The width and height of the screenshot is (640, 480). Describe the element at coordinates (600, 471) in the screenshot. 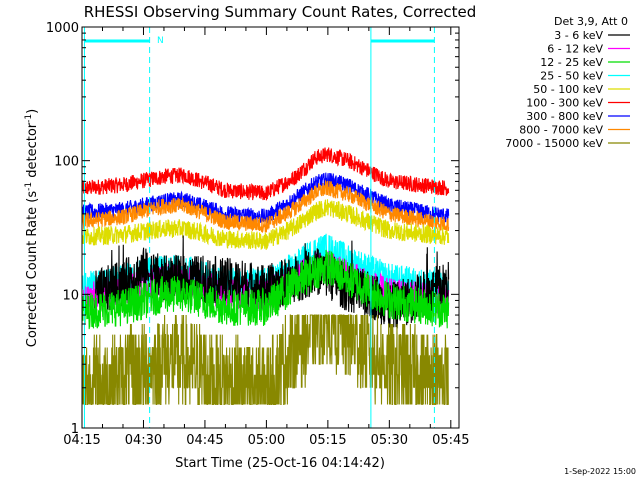

I see `footer-date: 1-Sep-2022 15:00` at that location.